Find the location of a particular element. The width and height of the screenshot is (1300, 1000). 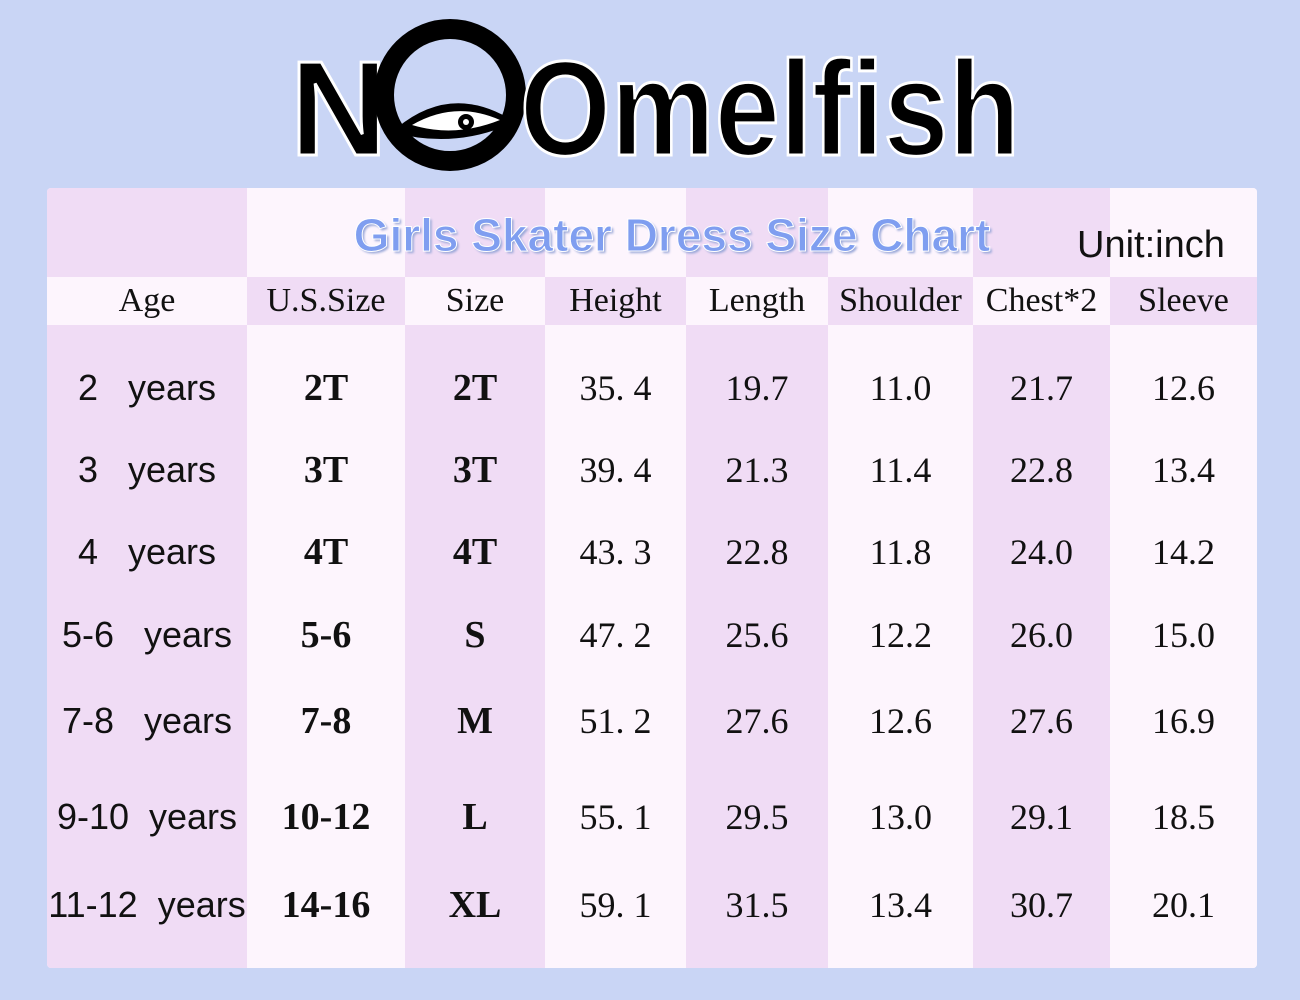

fish-icon is located at coordinates (450, 95).